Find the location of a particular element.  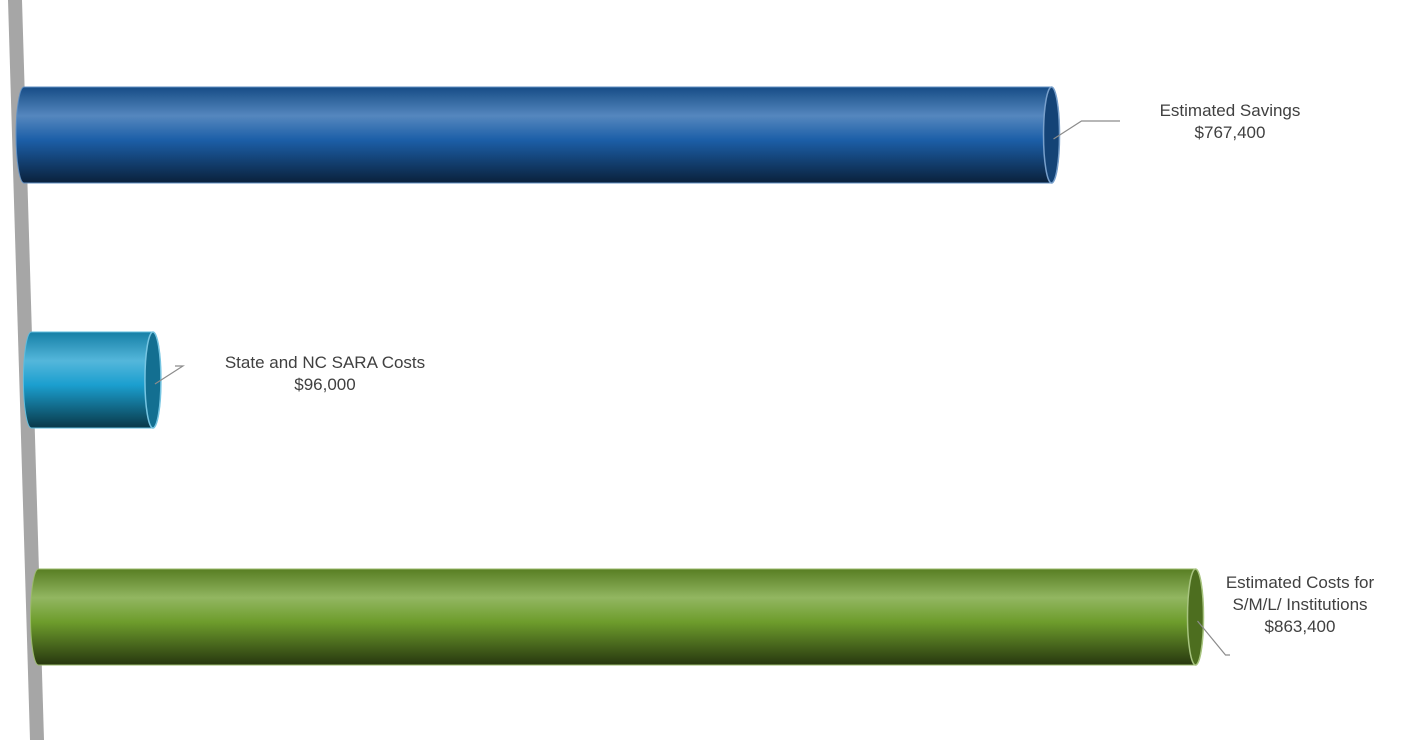

value-label: $863,400 is located at coordinates (1300, 626).